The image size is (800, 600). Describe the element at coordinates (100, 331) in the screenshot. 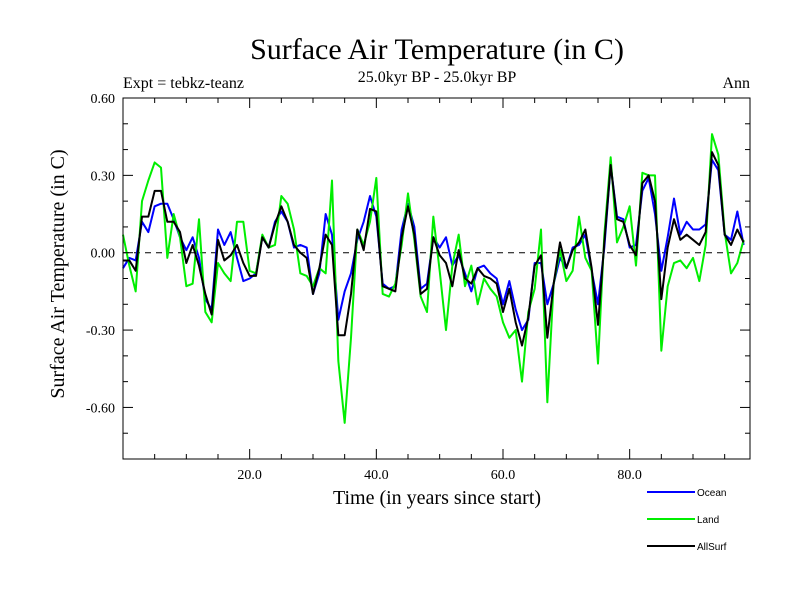

I see `y-tick-label: -0.30` at that location.